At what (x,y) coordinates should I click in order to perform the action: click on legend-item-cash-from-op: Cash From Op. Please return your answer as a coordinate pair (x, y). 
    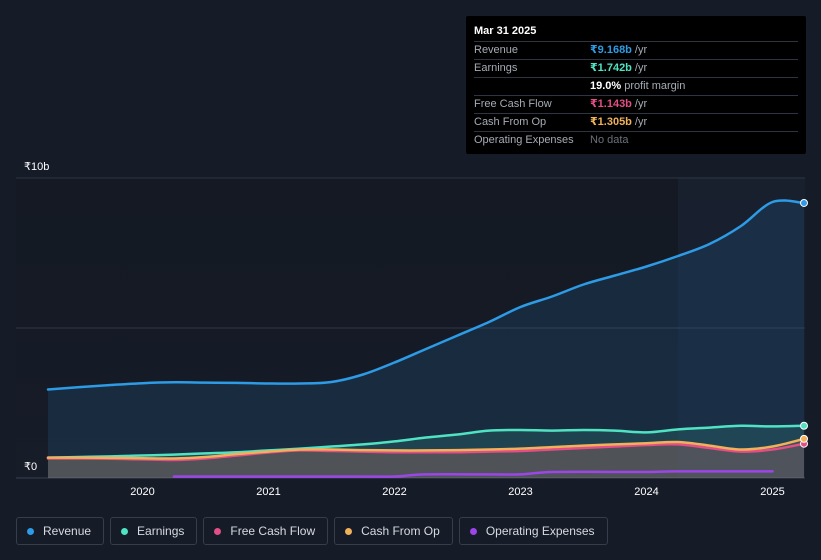
    Looking at the image, I should click on (393, 531).